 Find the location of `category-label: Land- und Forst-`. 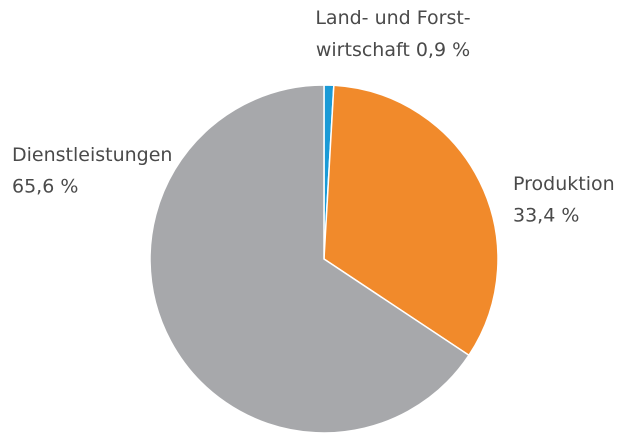

category-label: Land- und Forst- is located at coordinates (392, 18).